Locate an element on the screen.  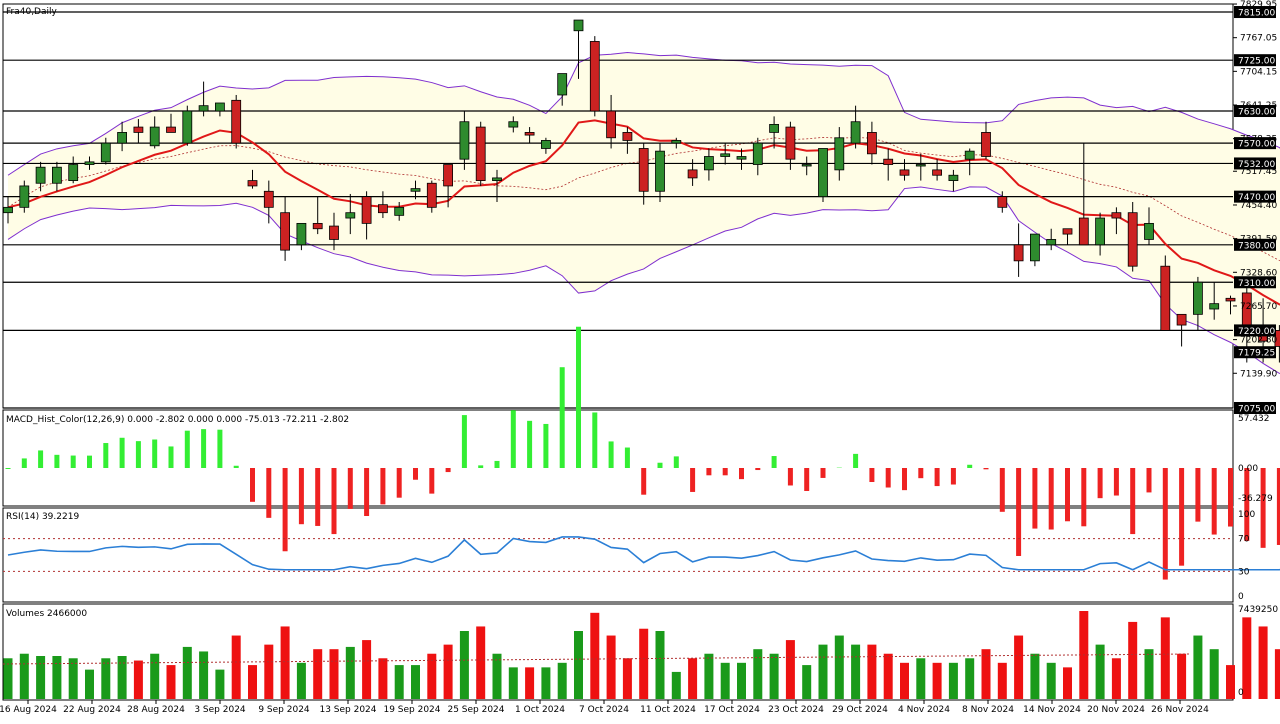
time-tick-label: 14 Nov 2024 is located at coordinates (1052, 710).